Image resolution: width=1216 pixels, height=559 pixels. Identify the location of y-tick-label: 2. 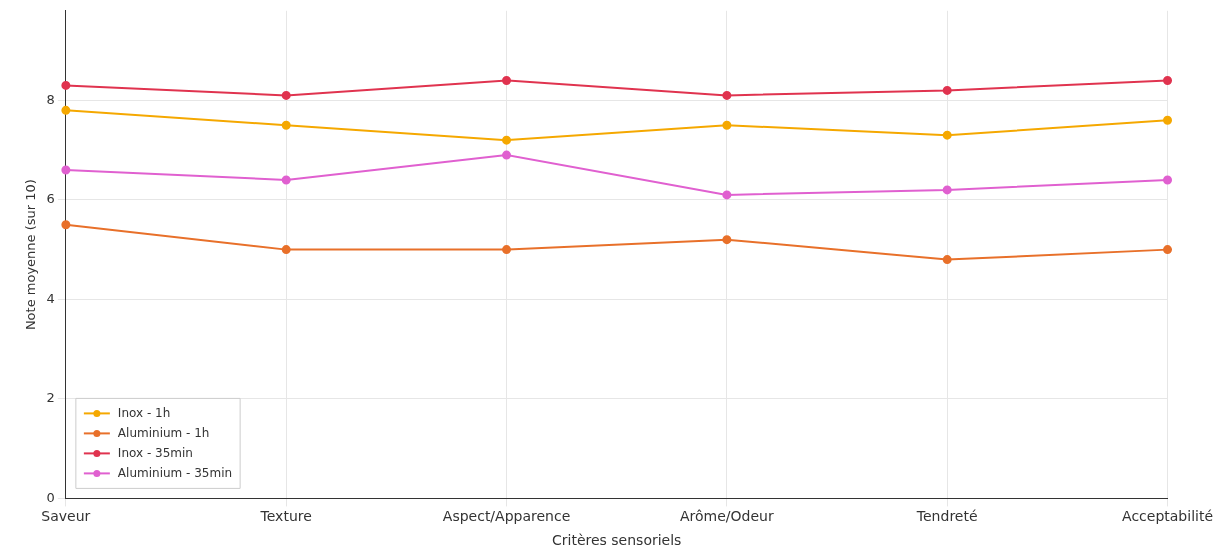
(50, 398).